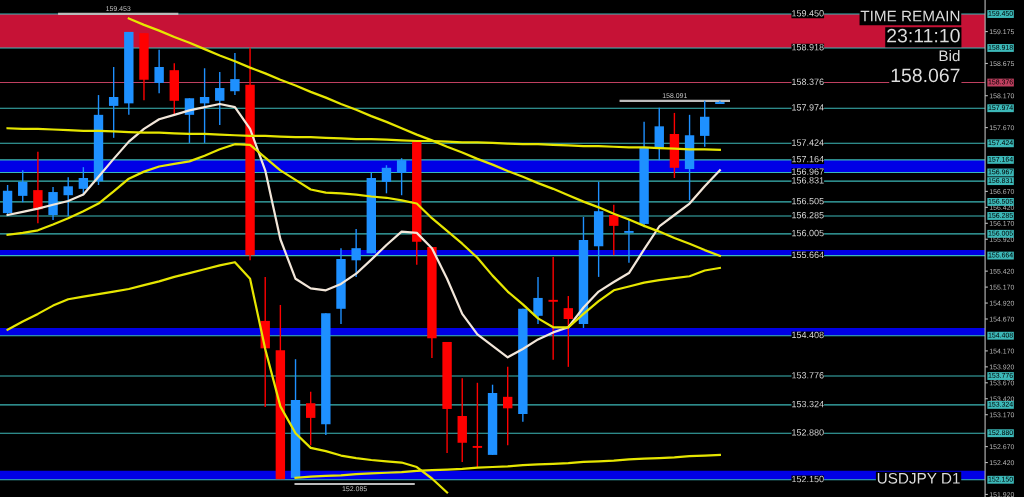 The height and width of the screenshot is (497, 1024). I want to click on ref-line-label: 155.664, so click(808, 255).